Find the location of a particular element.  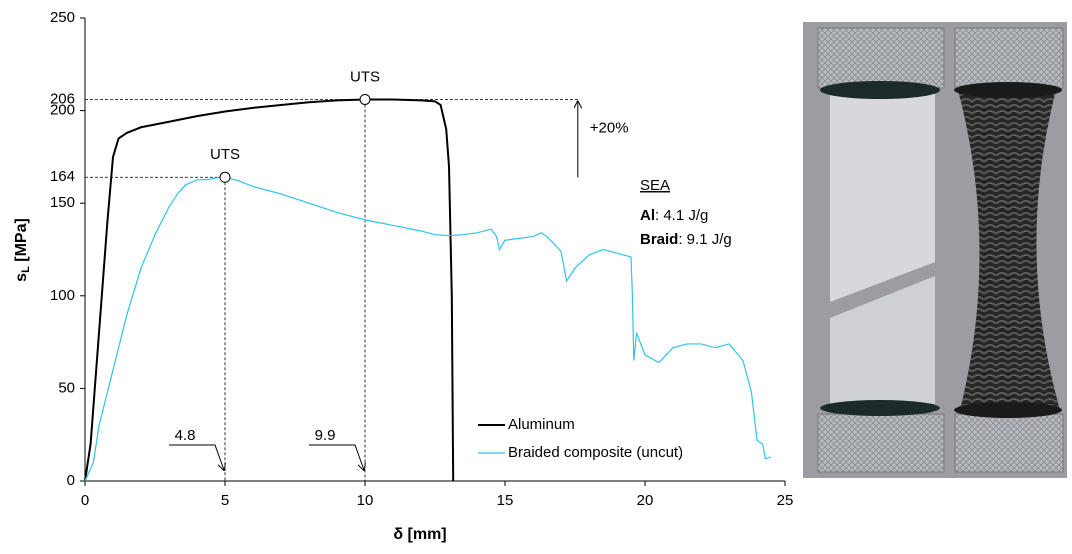

x-axis-label: δ [mm] is located at coordinates (419, 534).